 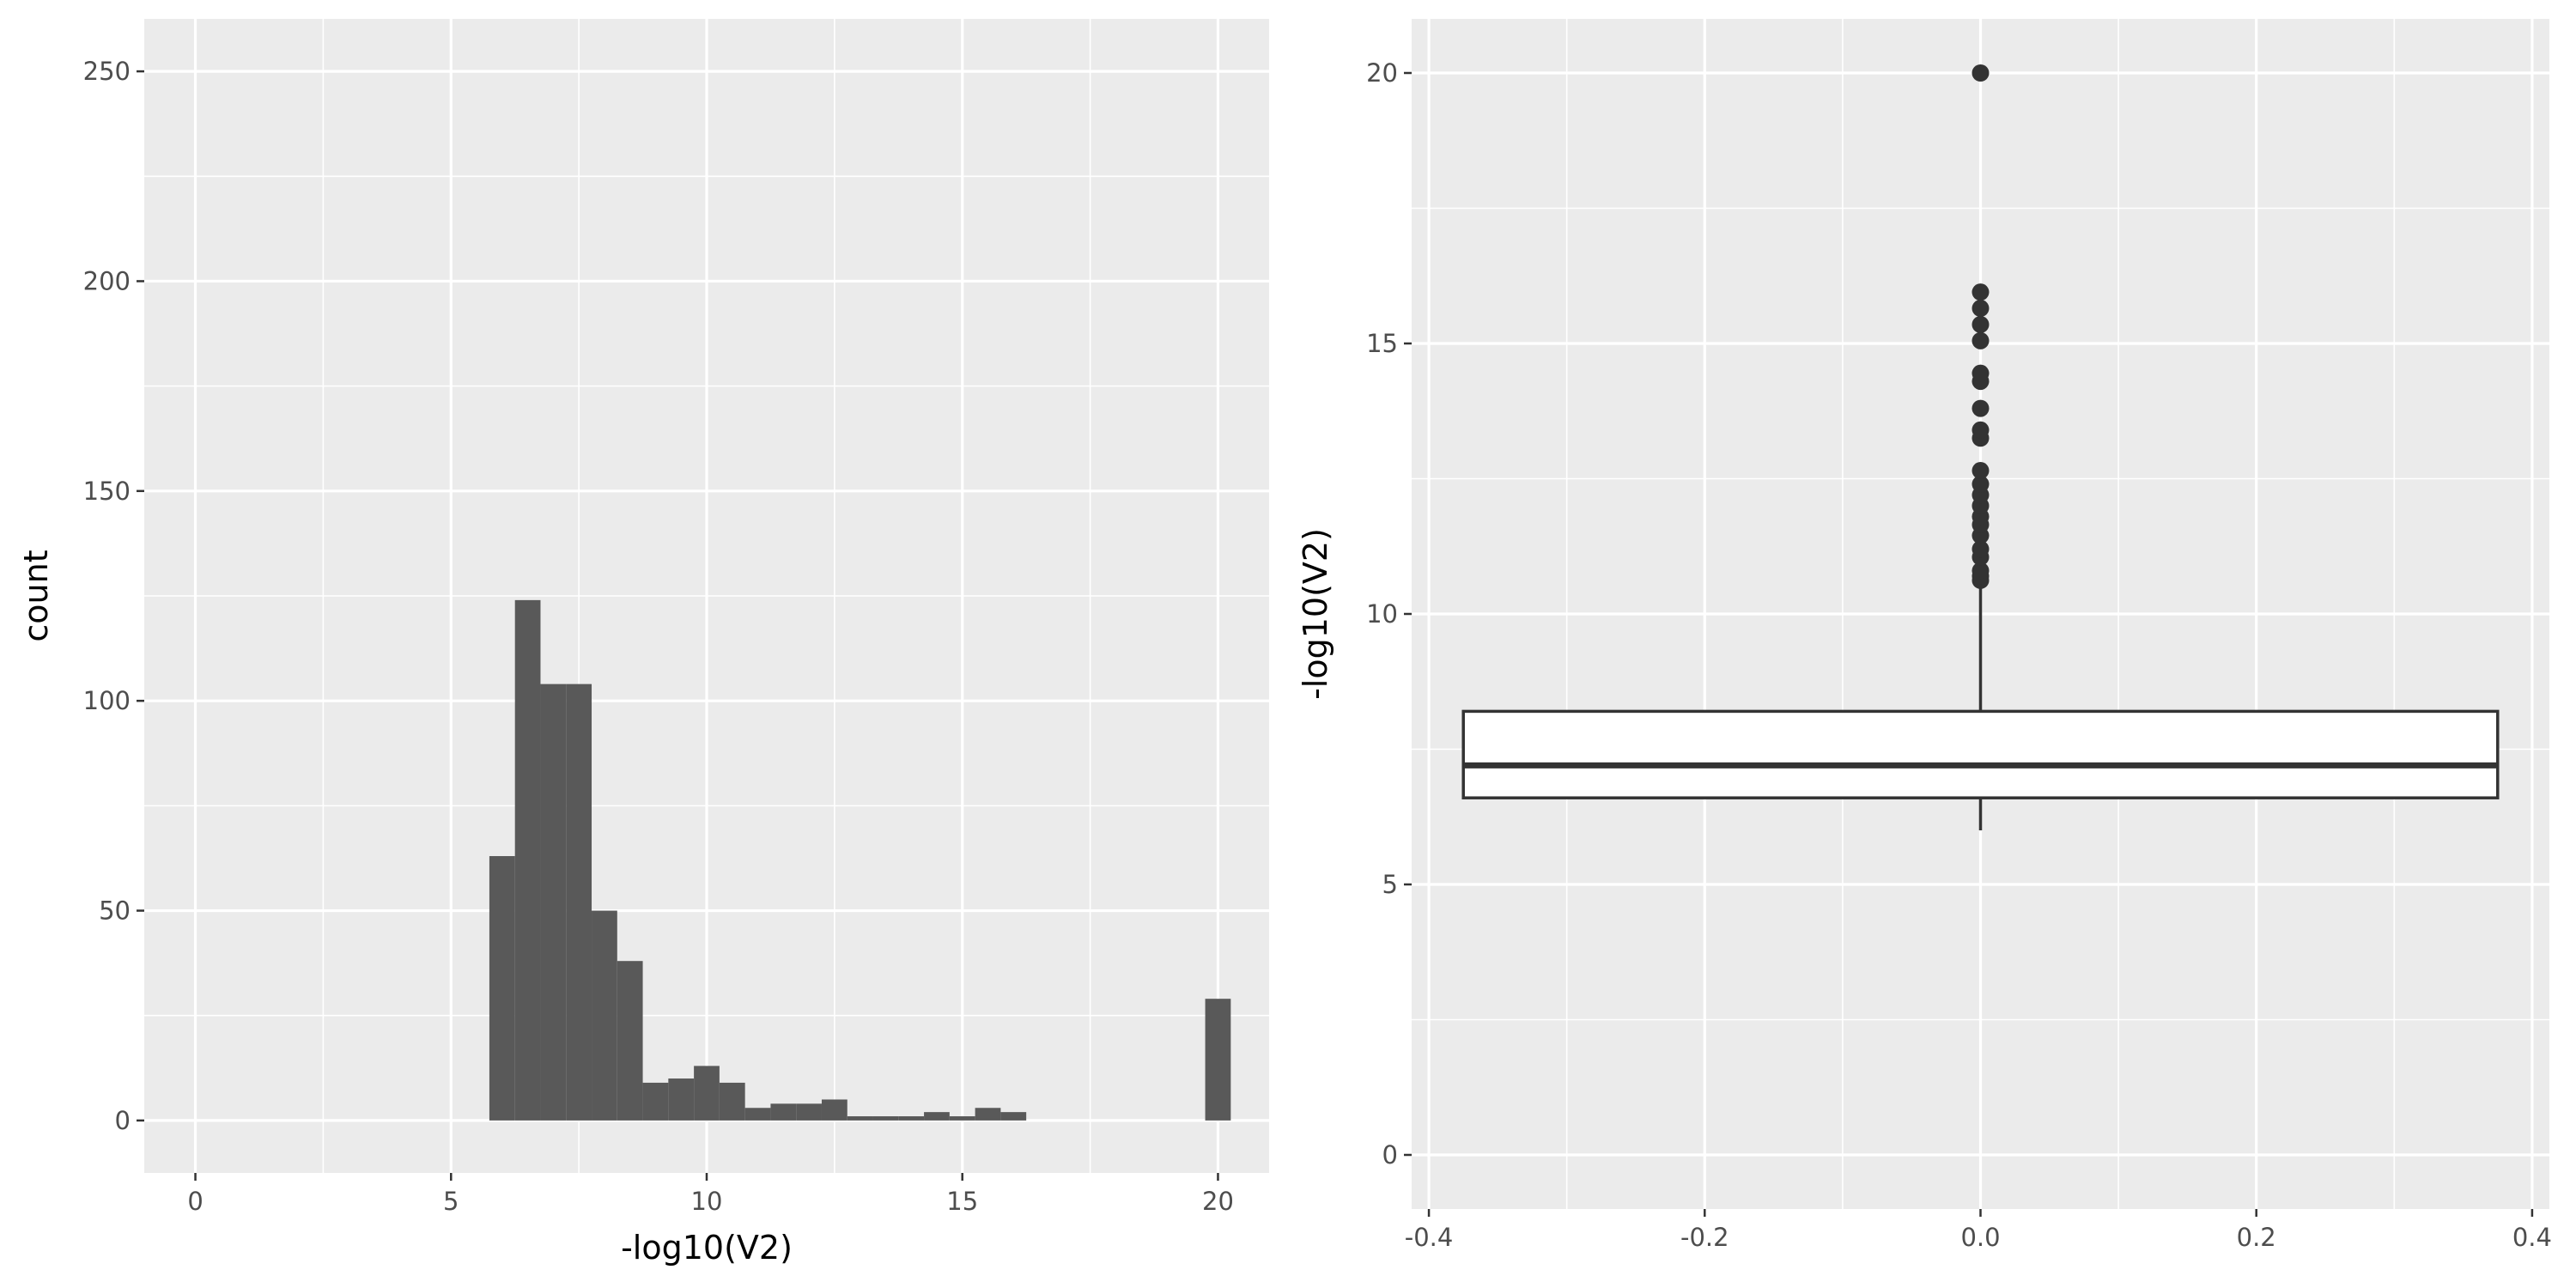 What do you see at coordinates (2532, 1237) in the screenshot?
I see `x-tick-label: 0.4` at bounding box center [2532, 1237].